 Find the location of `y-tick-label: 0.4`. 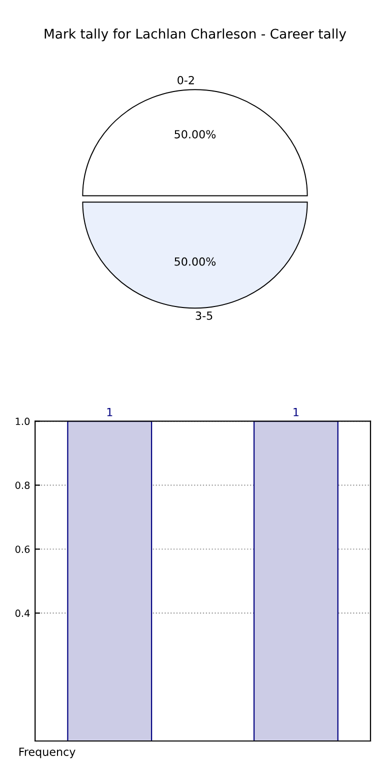

y-tick-label: 0.4 is located at coordinates (22, 613).